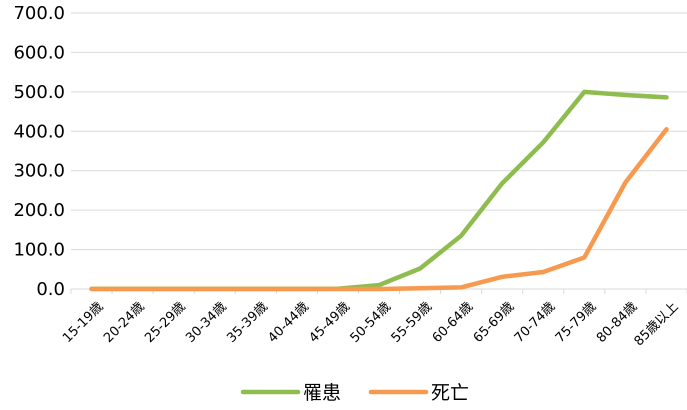 This screenshot has height=410, width=687. I want to click on x-tick-label: 25-29歳, so click(165, 322).